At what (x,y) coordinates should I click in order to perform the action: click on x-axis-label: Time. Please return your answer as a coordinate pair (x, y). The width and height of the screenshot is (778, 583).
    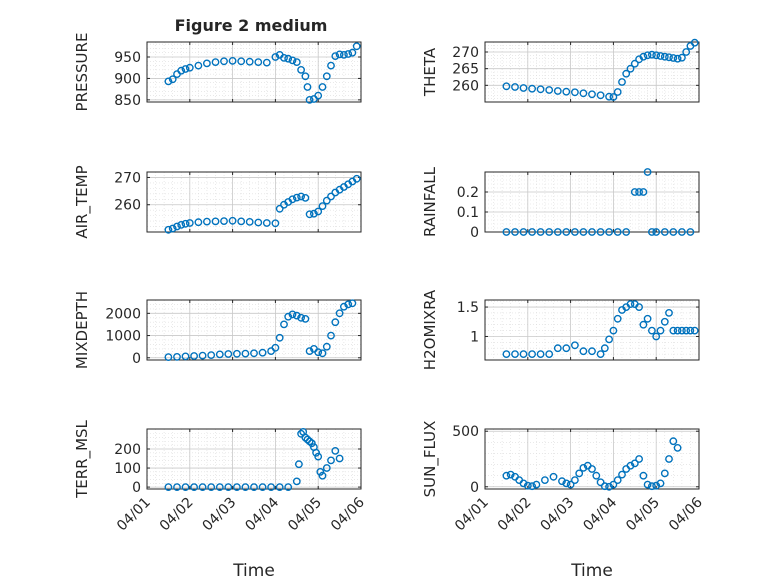
    Looking at the image, I should click on (253, 571).